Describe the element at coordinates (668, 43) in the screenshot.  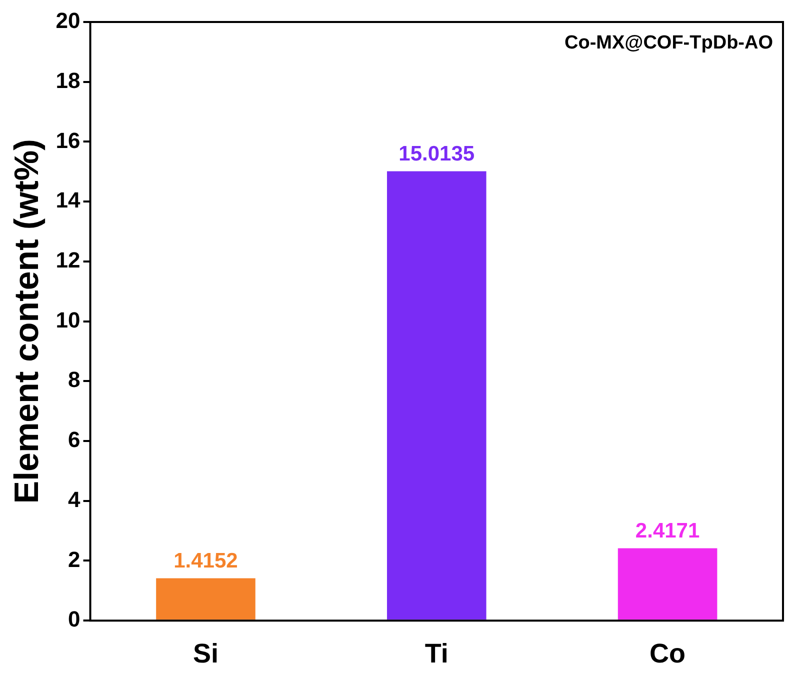
I see `annotation: Co-MX@COF-TpDb-AO` at that location.